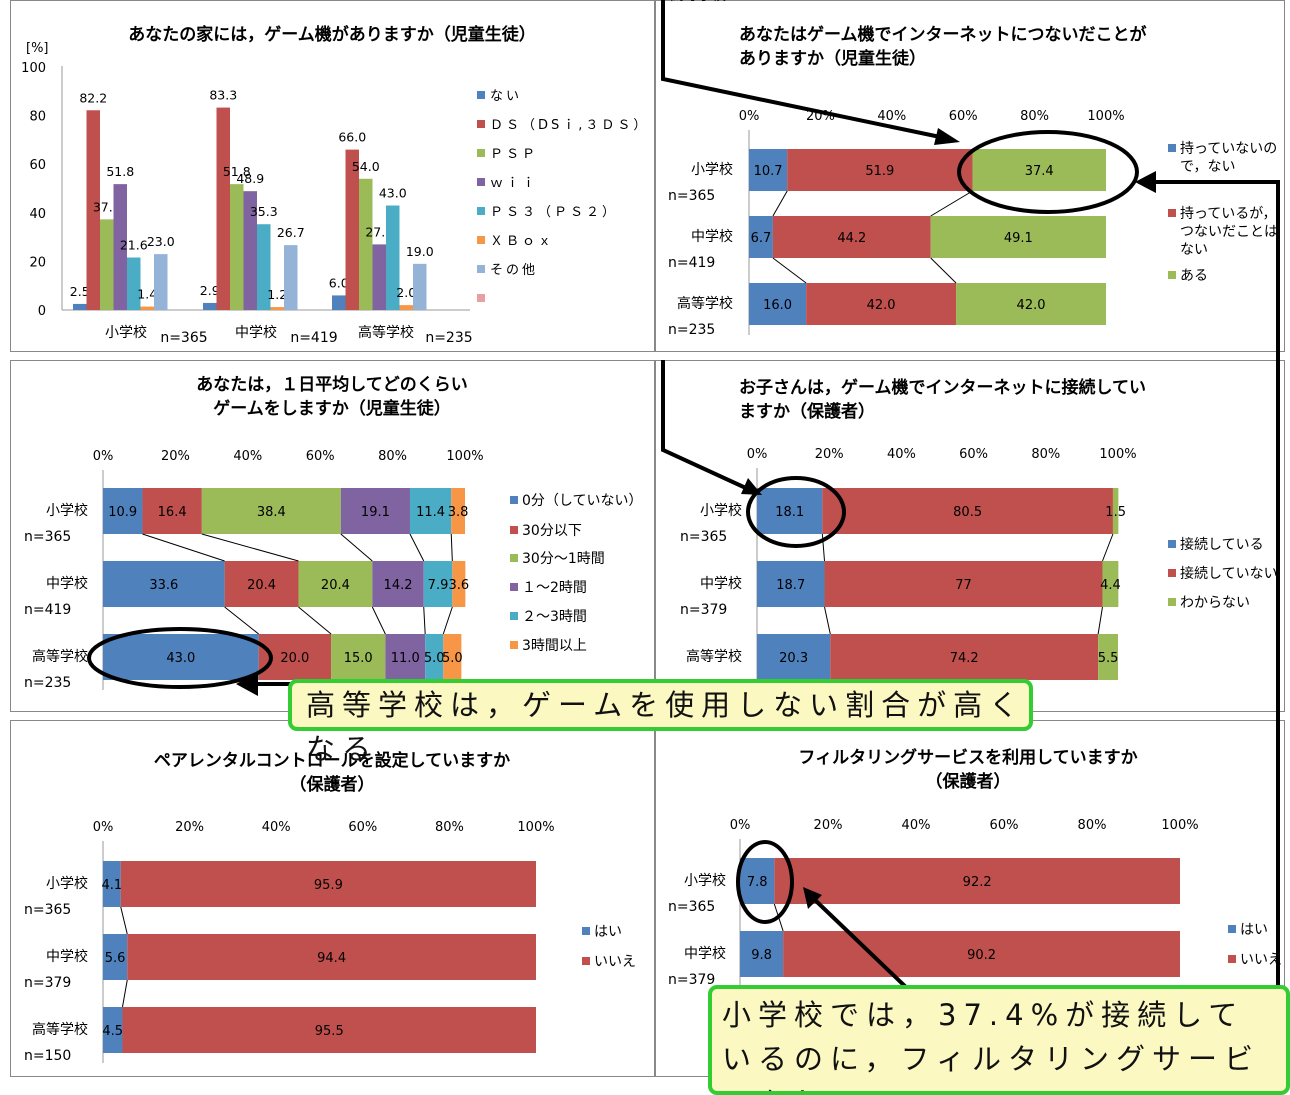 This screenshot has width=1290, height=1095. What do you see at coordinates (47, 1056) in the screenshot?
I see `count-label: n=150` at bounding box center [47, 1056].